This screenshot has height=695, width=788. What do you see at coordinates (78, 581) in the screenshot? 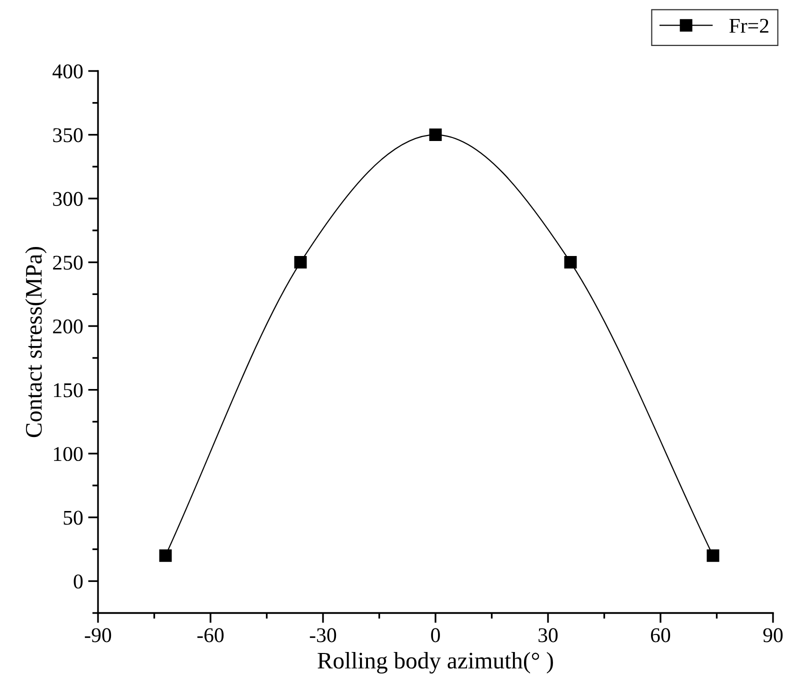
I see `y-tick-label: 0` at bounding box center [78, 581].